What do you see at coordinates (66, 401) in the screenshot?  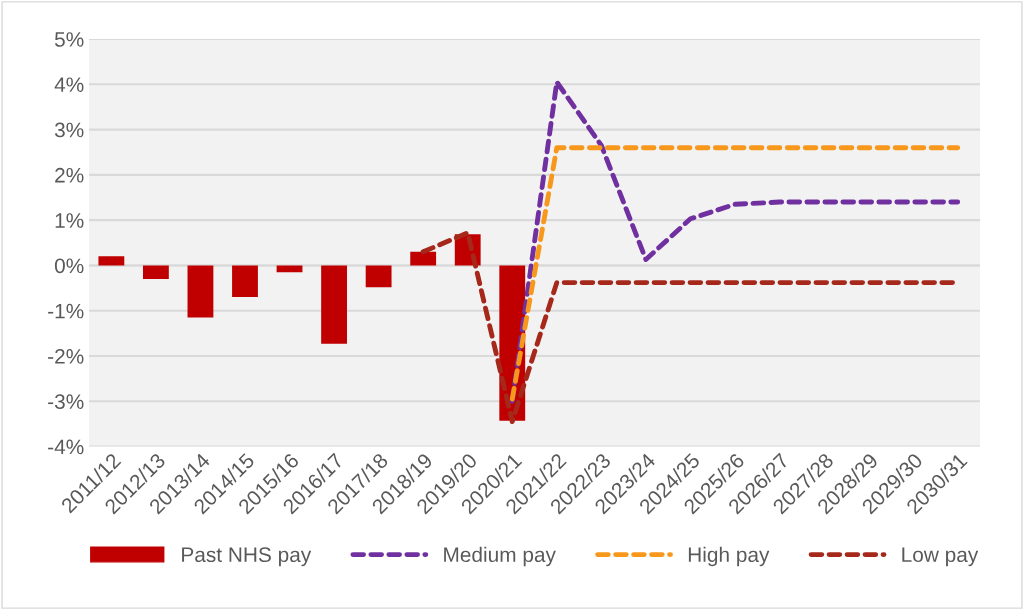 I see `y-tick-label: -3%` at bounding box center [66, 401].